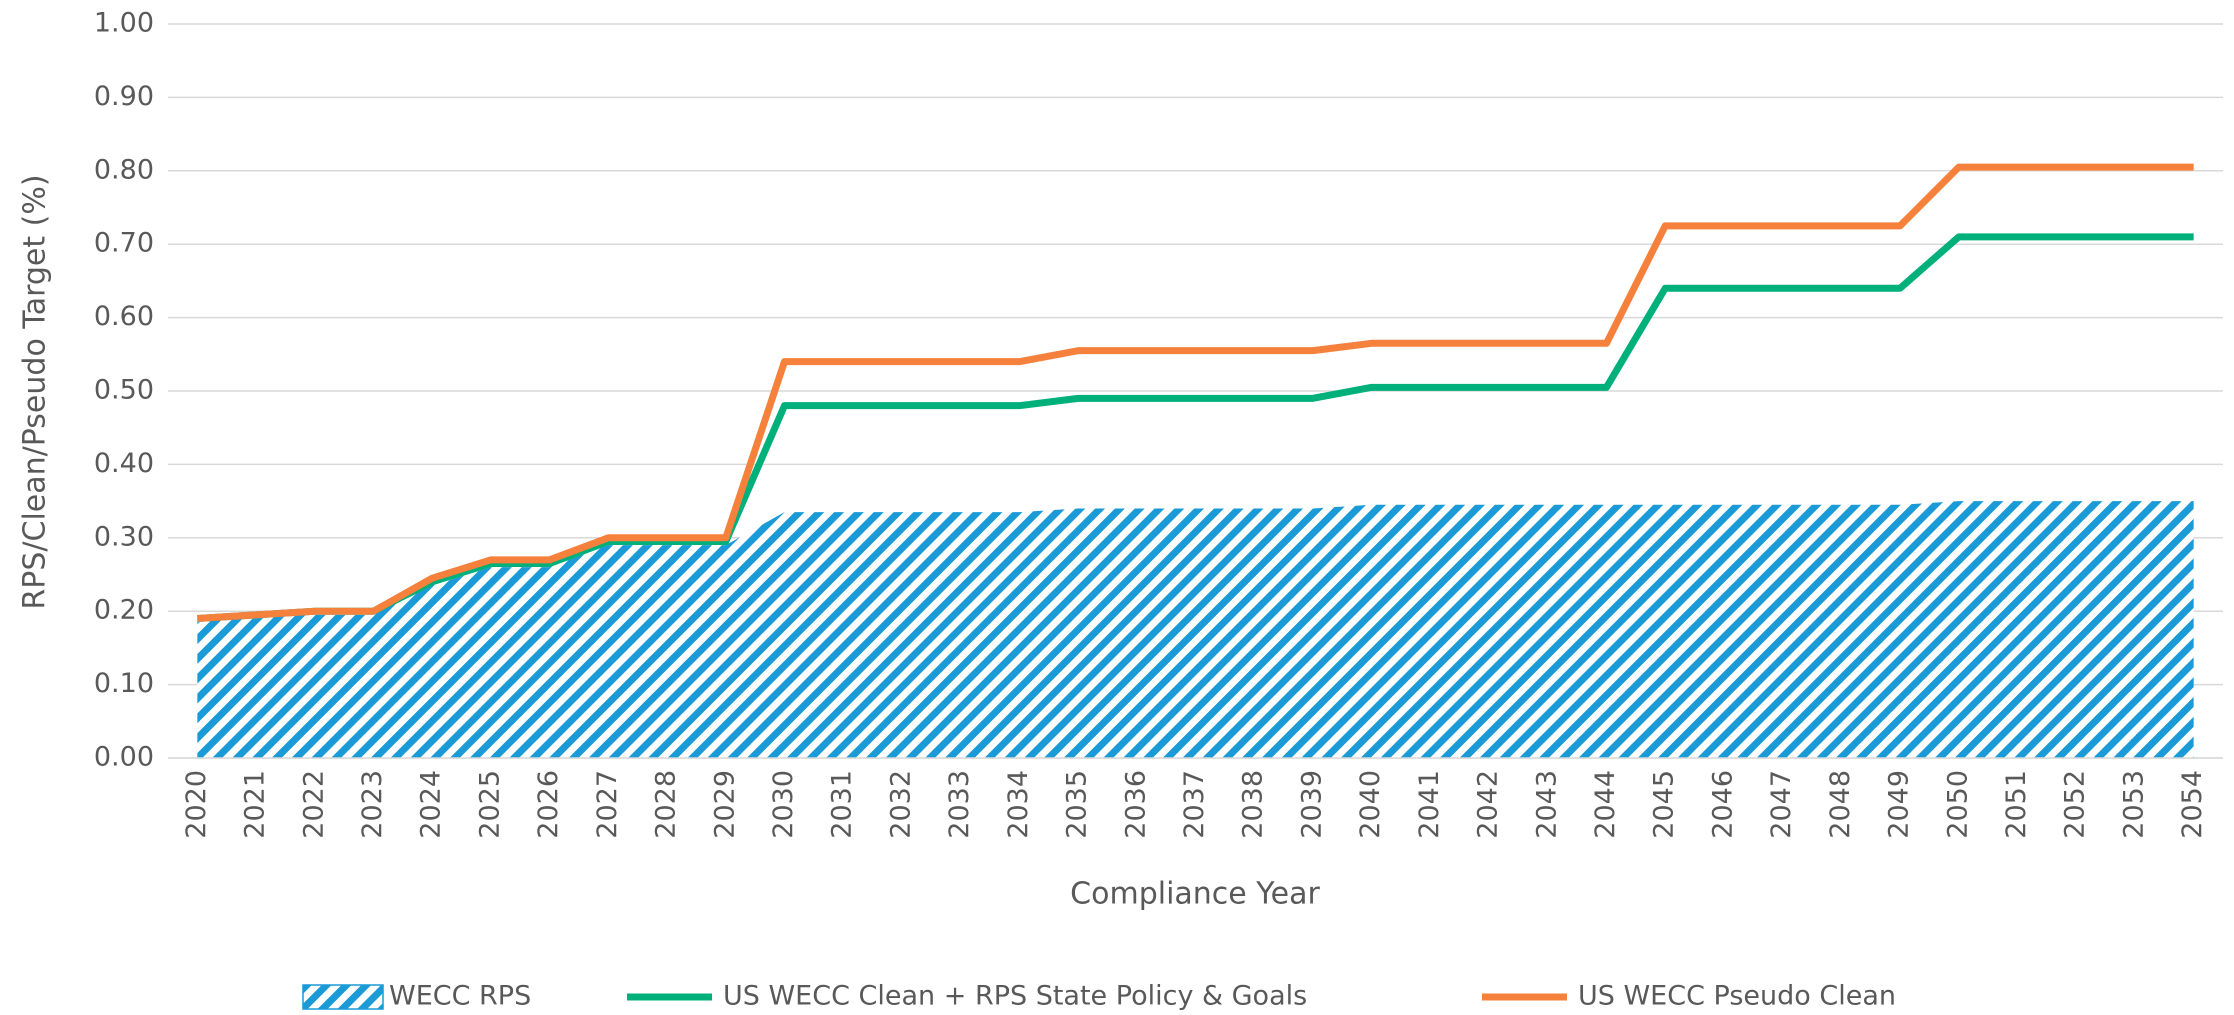 The width and height of the screenshot is (2234, 1015). What do you see at coordinates (724, 804) in the screenshot?
I see `x-tick-label: 2029` at bounding box center [724, 804].